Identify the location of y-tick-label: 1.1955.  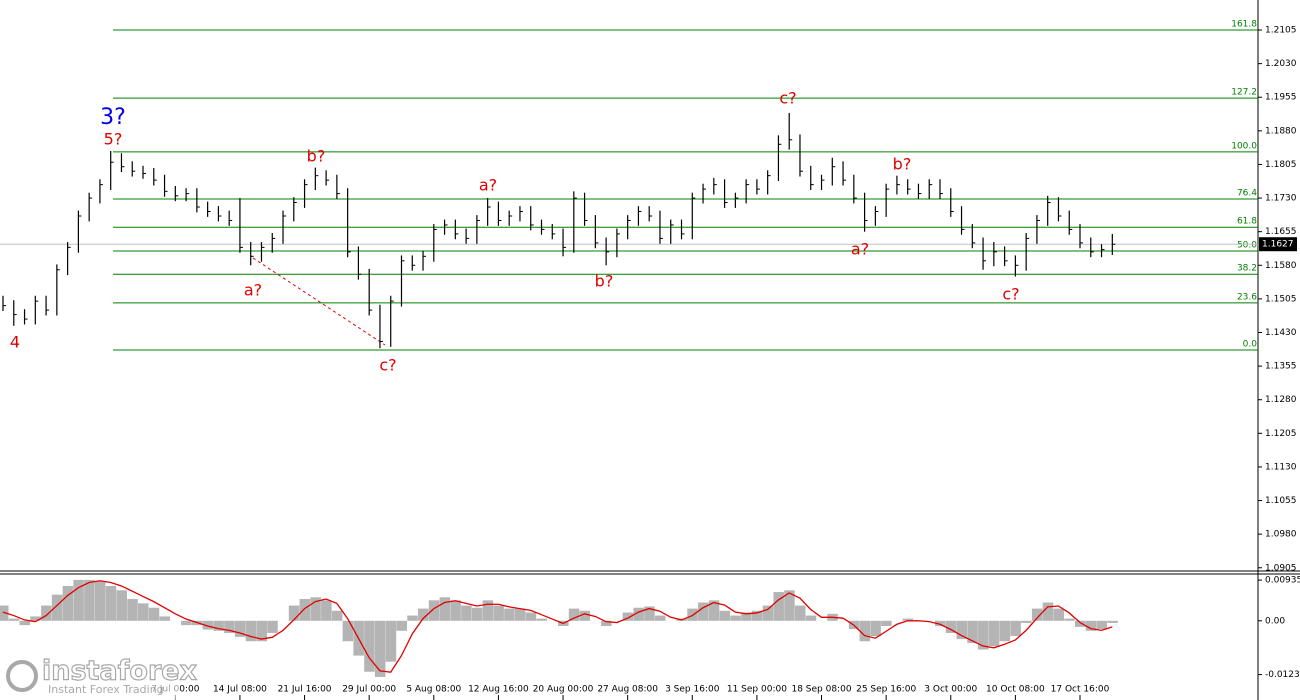
(1281, 98).